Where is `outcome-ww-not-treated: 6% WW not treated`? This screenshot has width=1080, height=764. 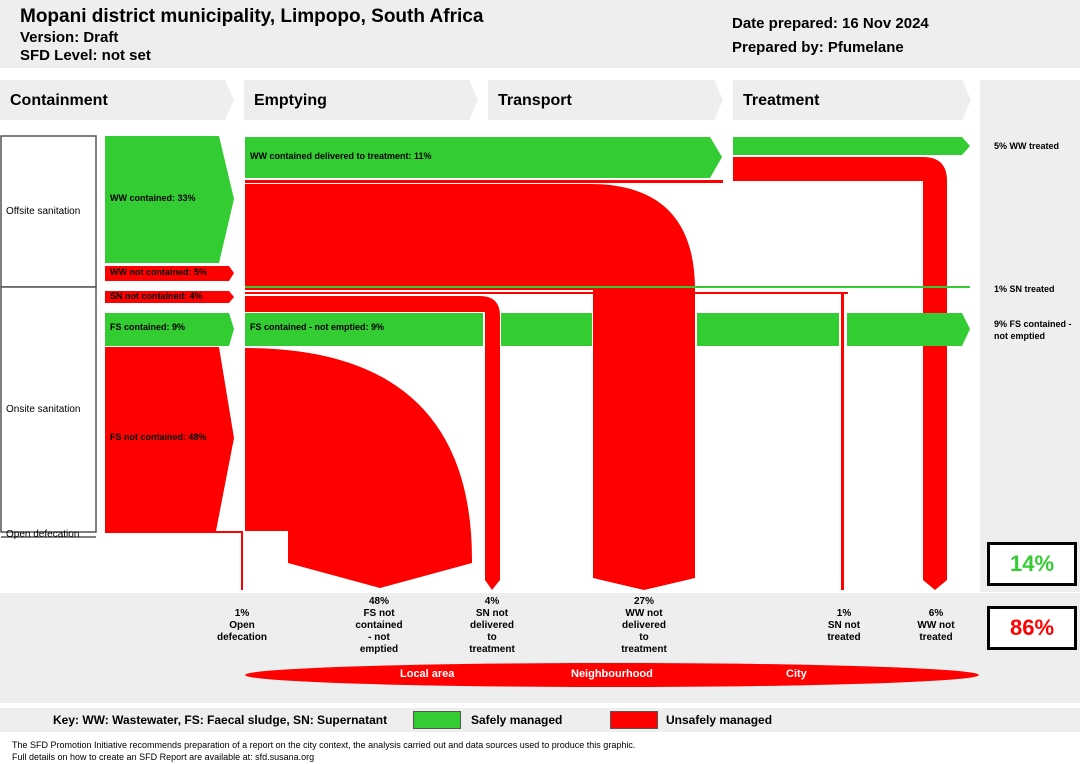 outcome-ww-not-treated: 6% WW not treated is located at coordinates (936, 626).